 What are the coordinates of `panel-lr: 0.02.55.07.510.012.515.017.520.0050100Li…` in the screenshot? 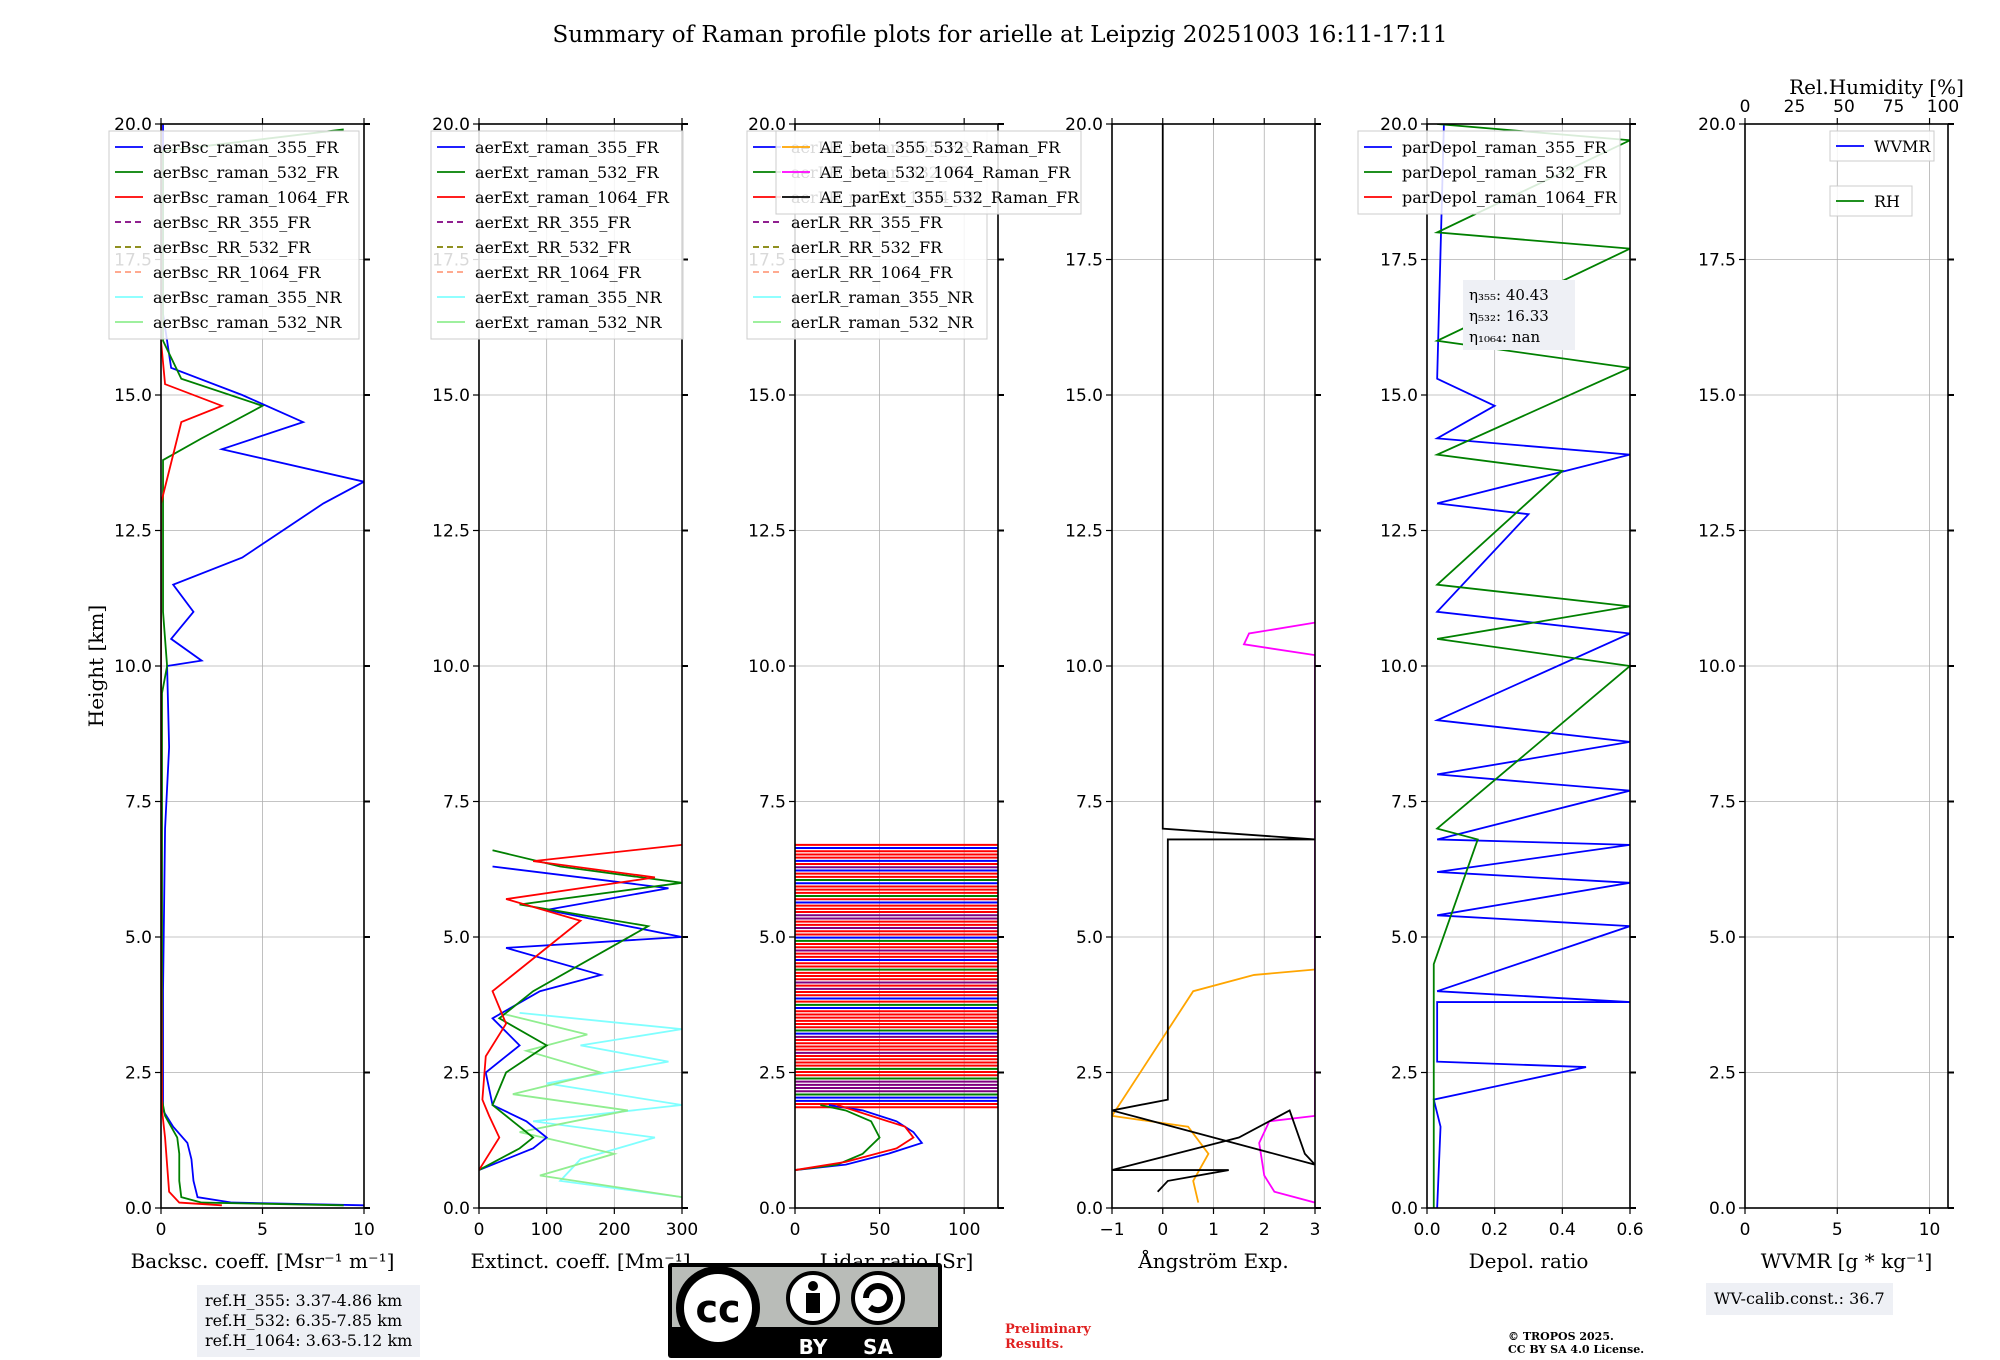 It's located at (875, 694).